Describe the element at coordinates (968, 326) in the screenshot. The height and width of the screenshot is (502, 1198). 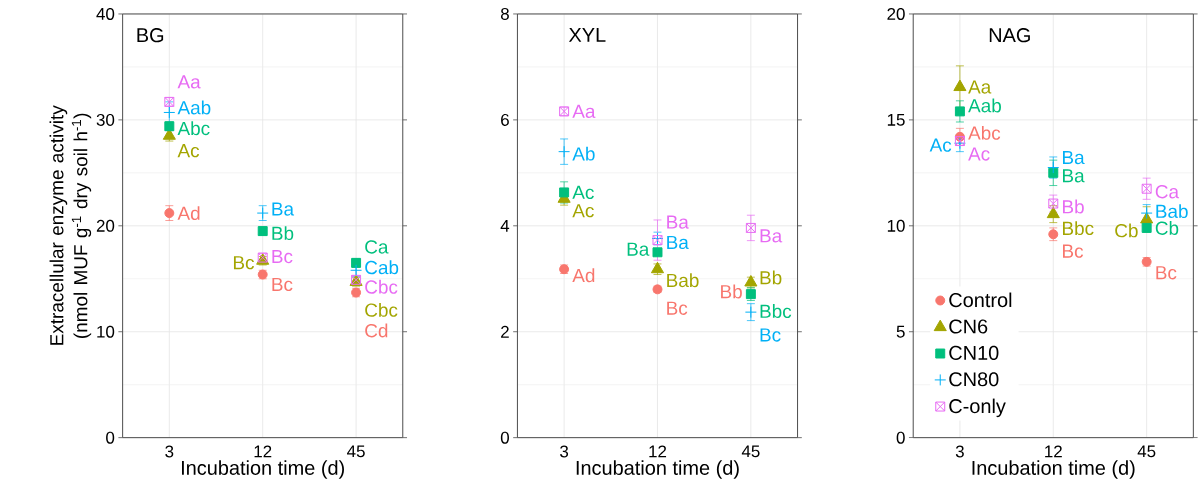
I see `legend-label: CN6` at that location.